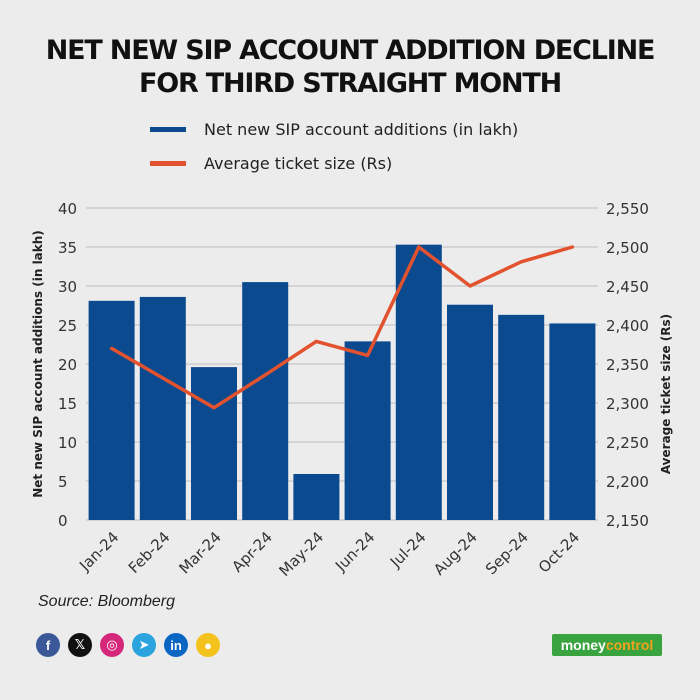 The width and height of the screenshot is (700, 700). I want to click on legend-item-line: Average ticket size (Rs), so click(390, 163).